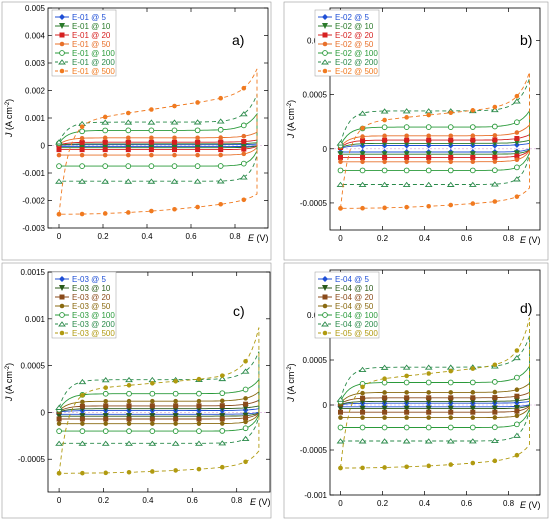 This screenshot has width=550, height=519. I want to click on legend-entry: E-02 @ 5, so click(352, 17).